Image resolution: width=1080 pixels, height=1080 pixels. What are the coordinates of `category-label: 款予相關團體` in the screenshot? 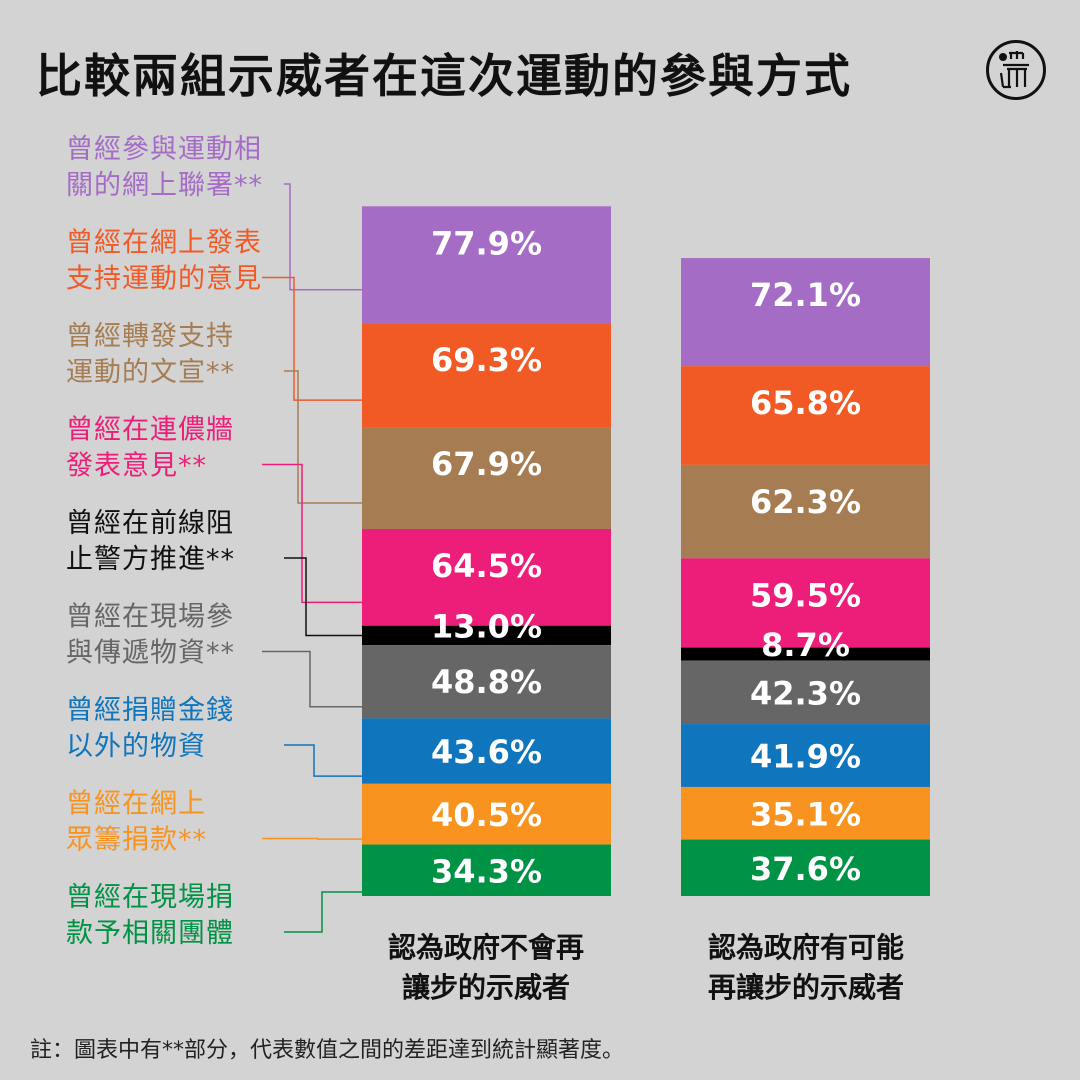 It's located at (150, 933).